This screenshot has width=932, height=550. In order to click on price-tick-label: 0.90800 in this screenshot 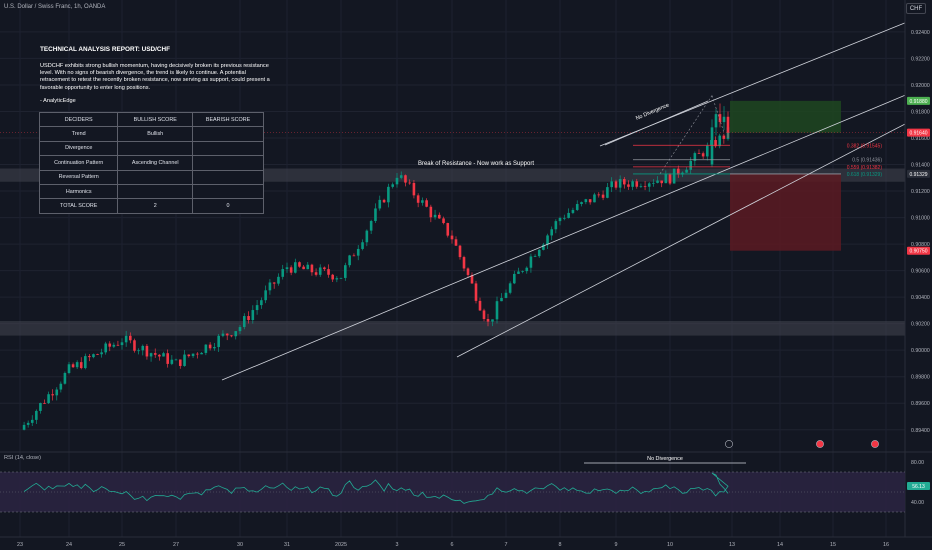, I will do `click(920, 245)`.